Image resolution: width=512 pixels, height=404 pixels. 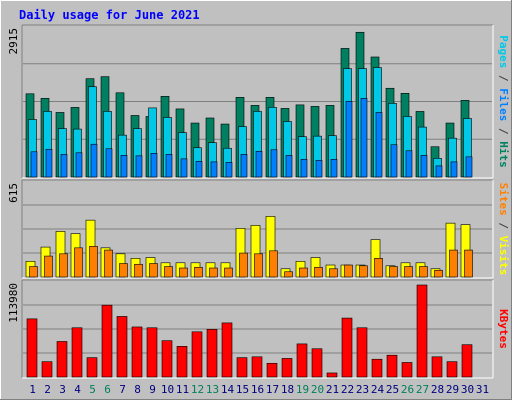 I want to click on series-legend-label: Sites / Visits, so click(x=503, y=229).